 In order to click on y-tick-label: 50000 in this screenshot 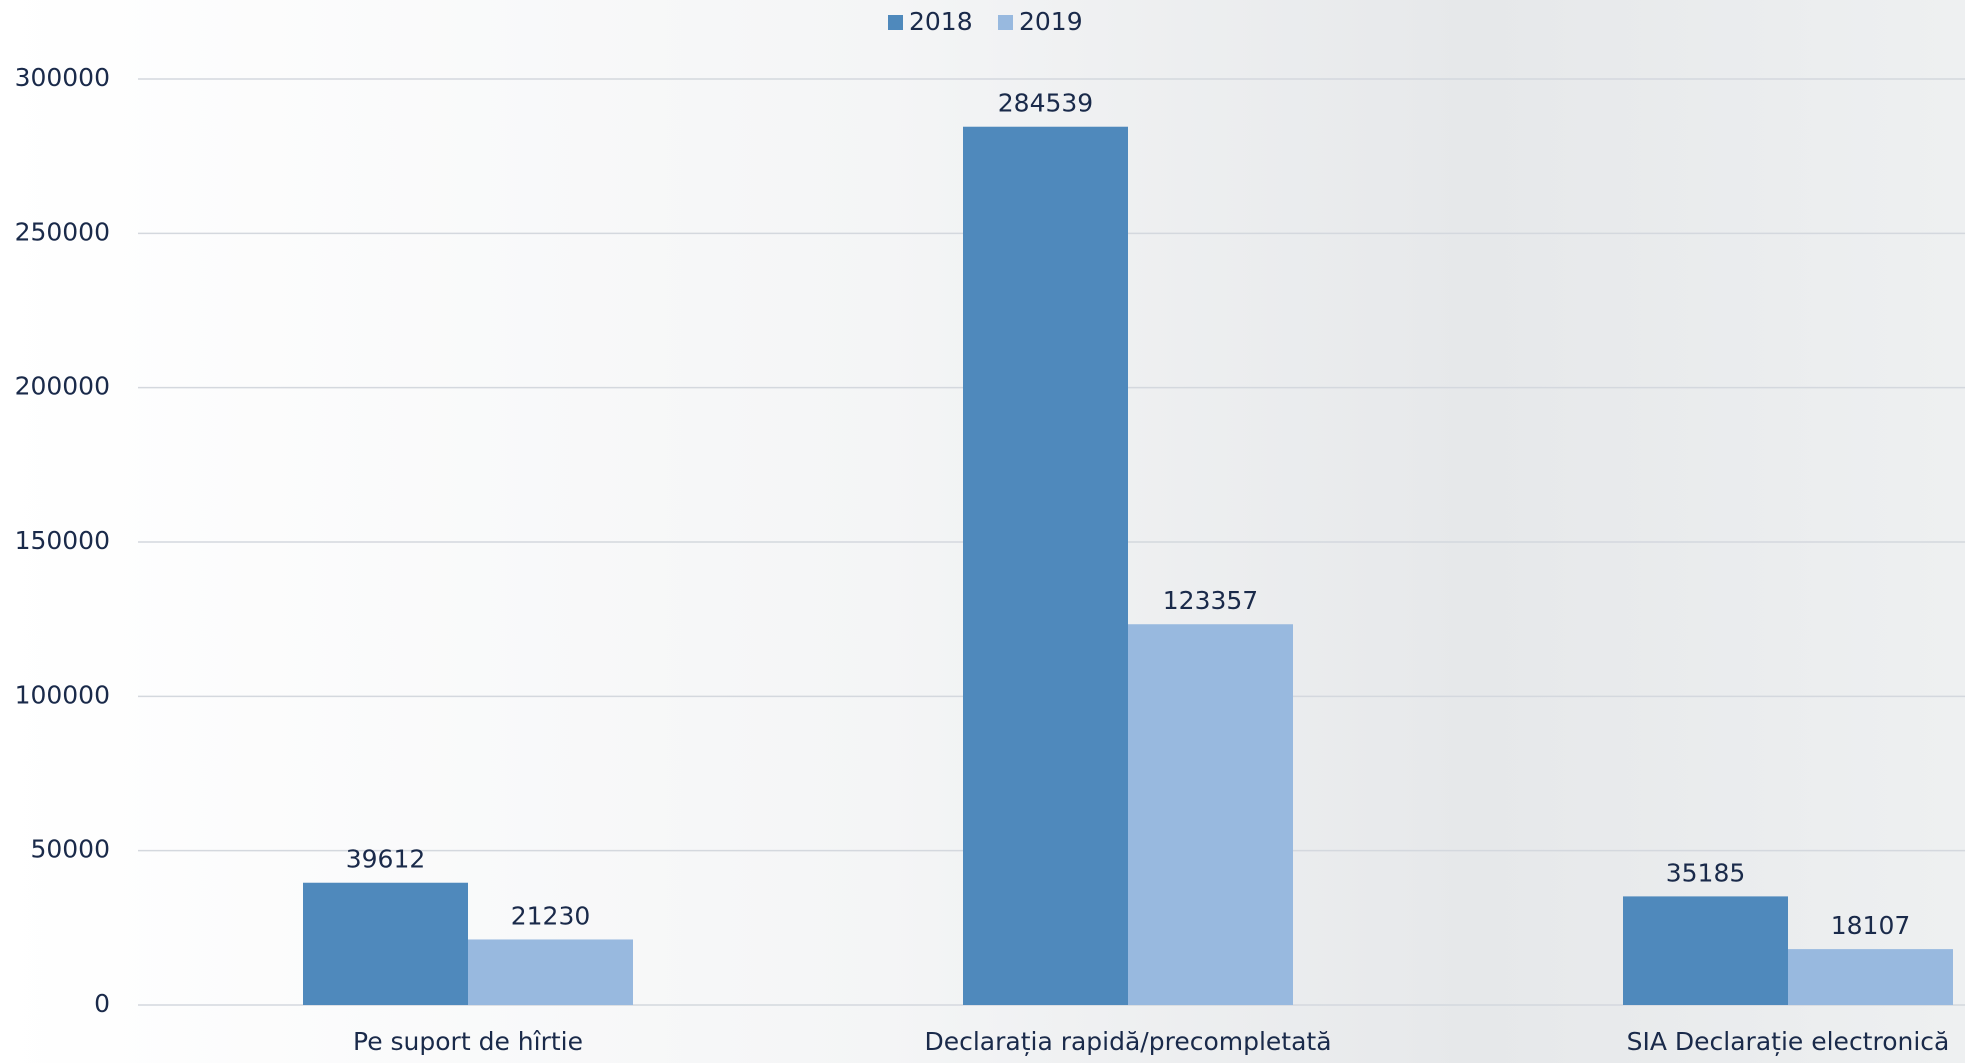, I will do `click(70, 849)`.